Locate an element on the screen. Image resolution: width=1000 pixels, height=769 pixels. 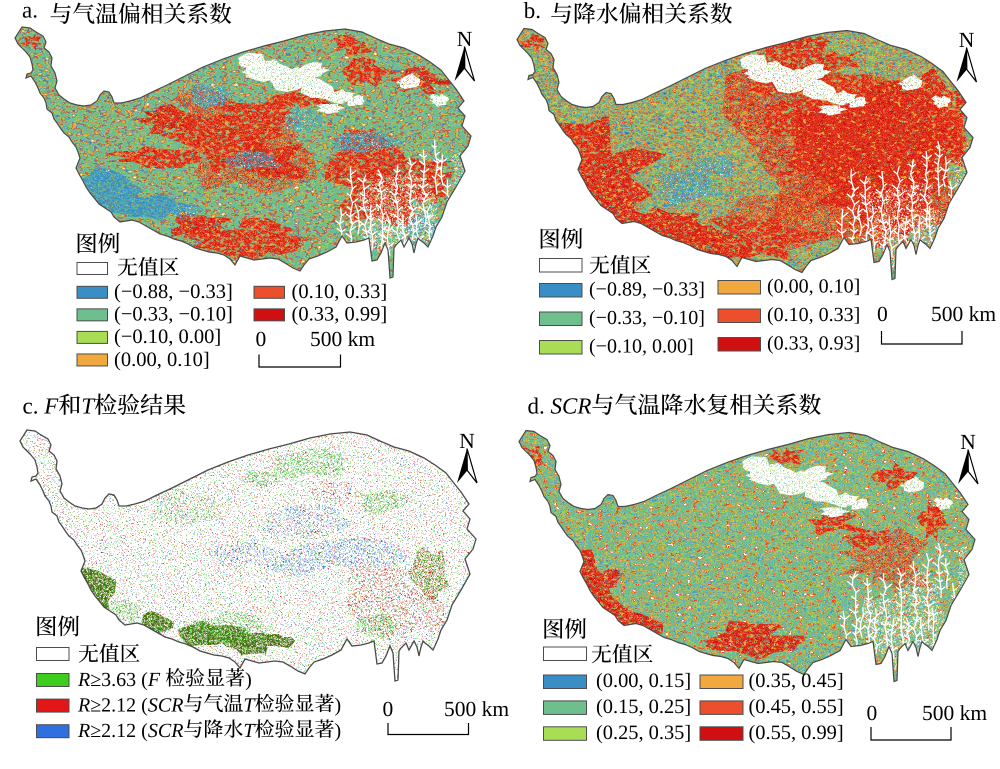
svg-text: (0.25, 0.35] is located at coordinates (643, 733).